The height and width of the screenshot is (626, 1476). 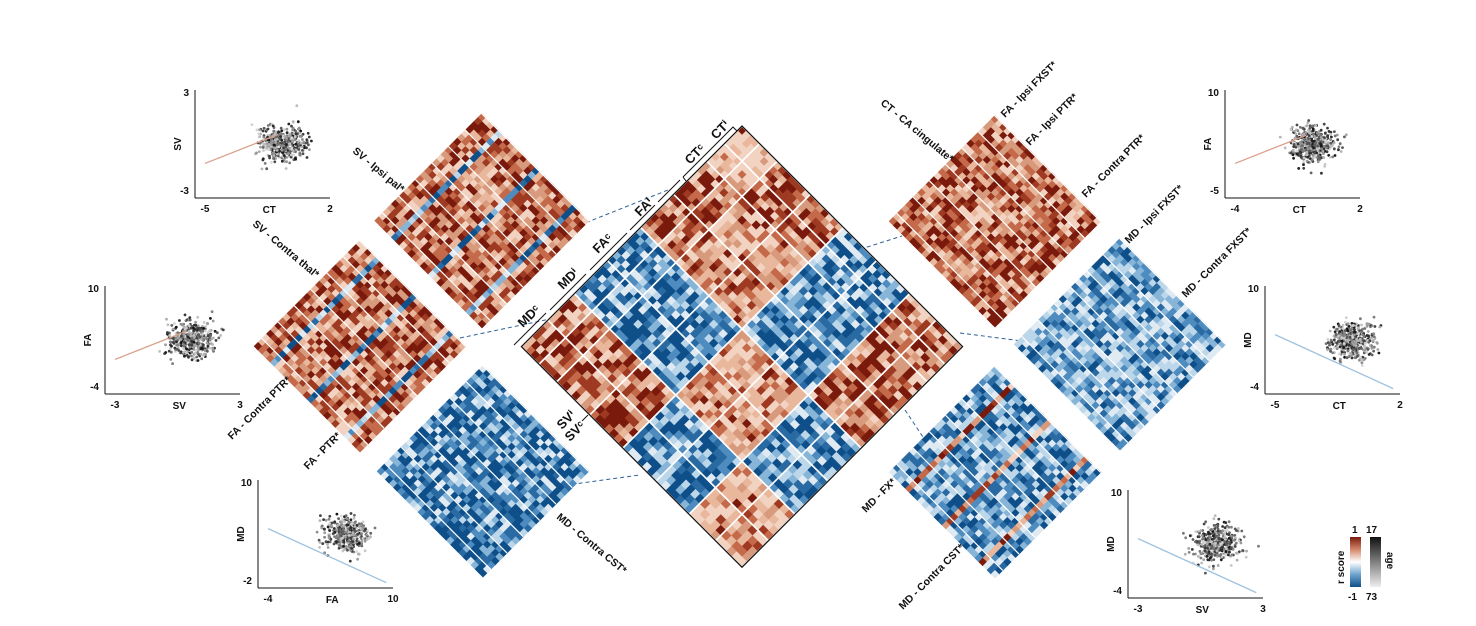 I want to click on heatmap-sv-ipsi-pal, so click(x=482, y=221).